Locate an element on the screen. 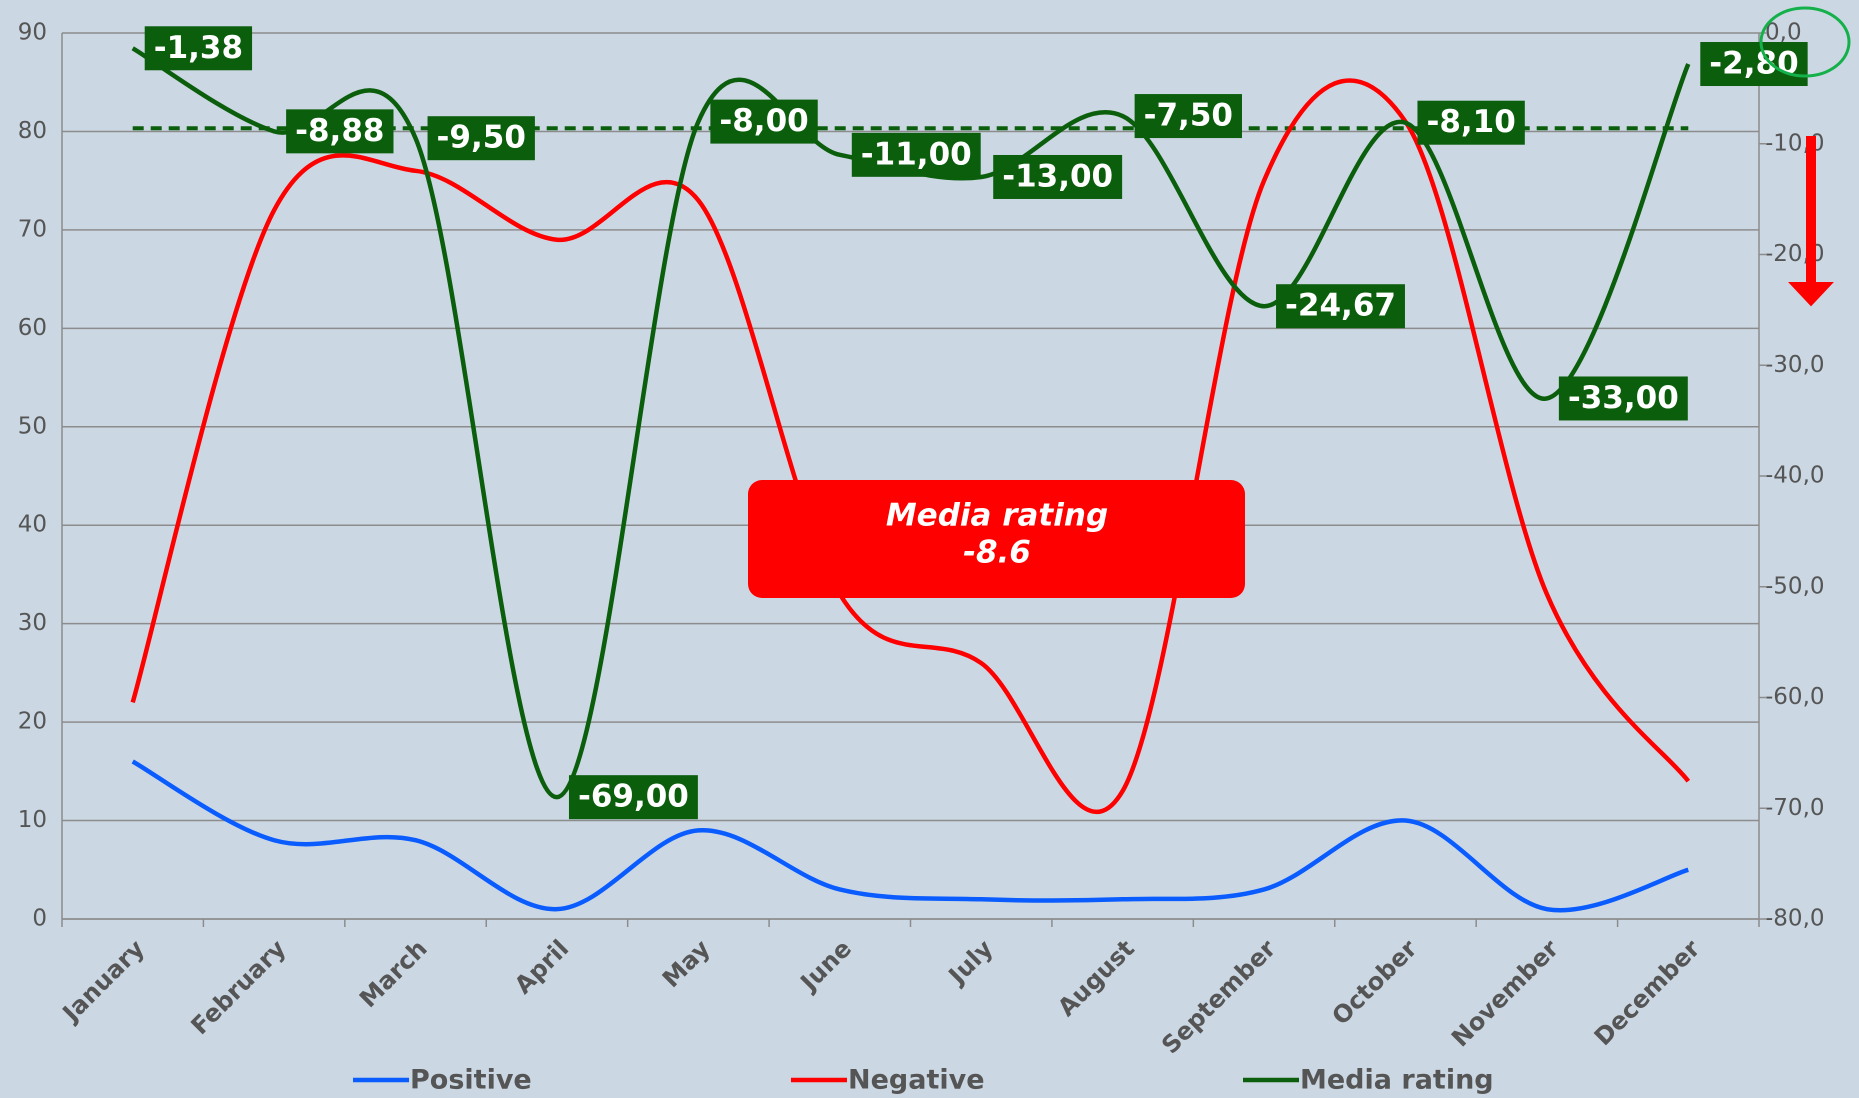  data-label: -69,00 is located at coordinates (633, 797).